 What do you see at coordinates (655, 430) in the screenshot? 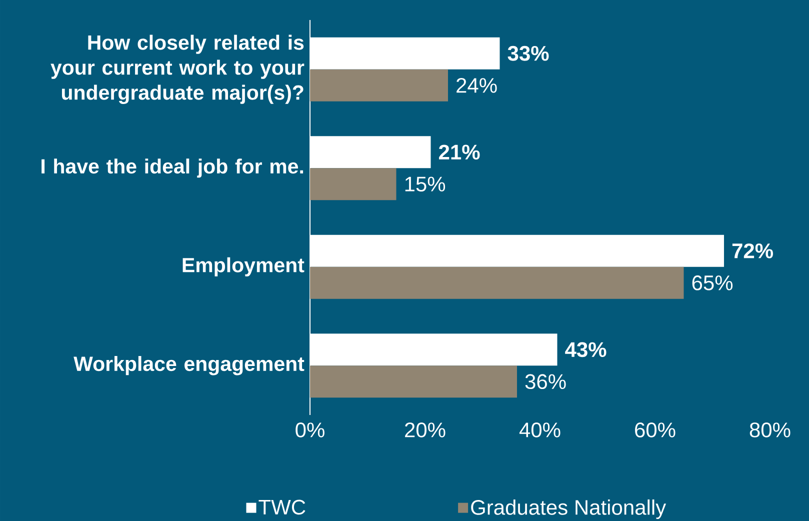
I see `x-tick-label: 60%` at bounding box center [655, 430].